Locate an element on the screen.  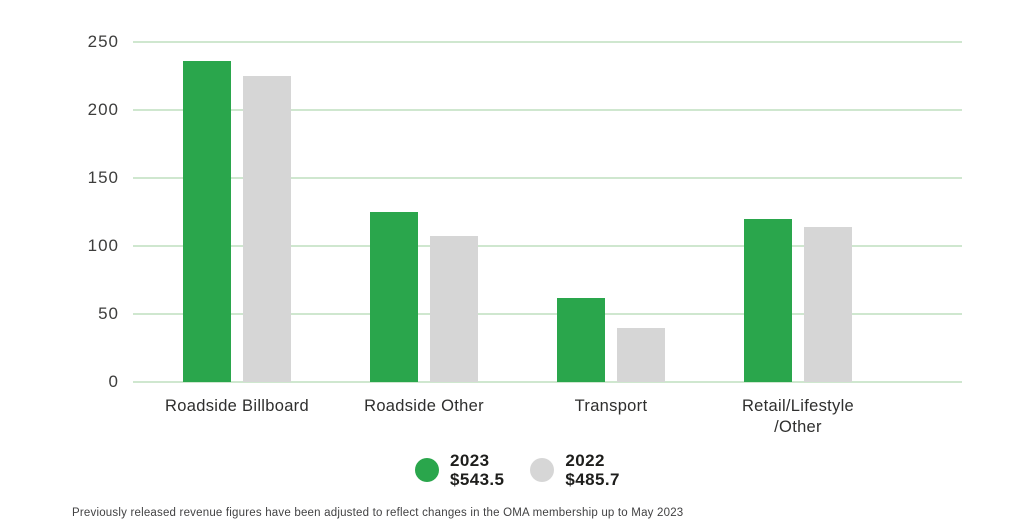
legend-item-2023: 2023 $543.5 is located at coordinates (459, 470).